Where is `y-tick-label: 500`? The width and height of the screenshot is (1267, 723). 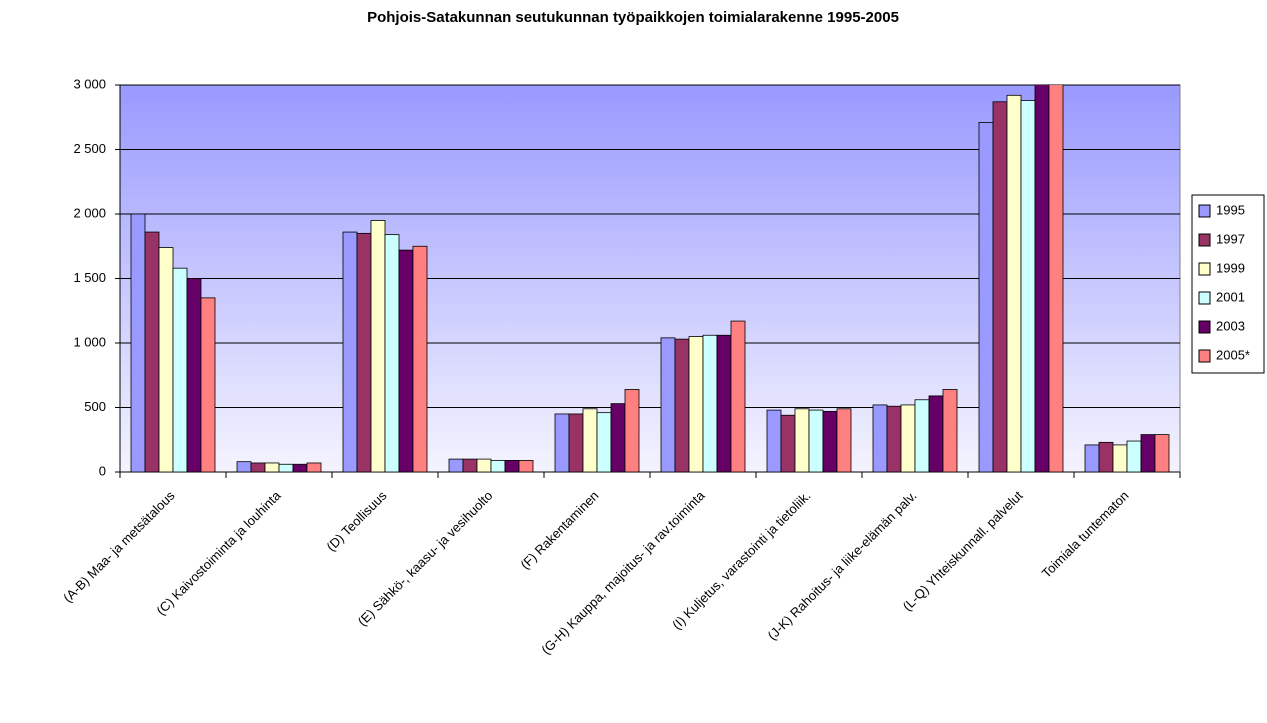
y-tick-label: 500 is located at coordinates (95, 406).